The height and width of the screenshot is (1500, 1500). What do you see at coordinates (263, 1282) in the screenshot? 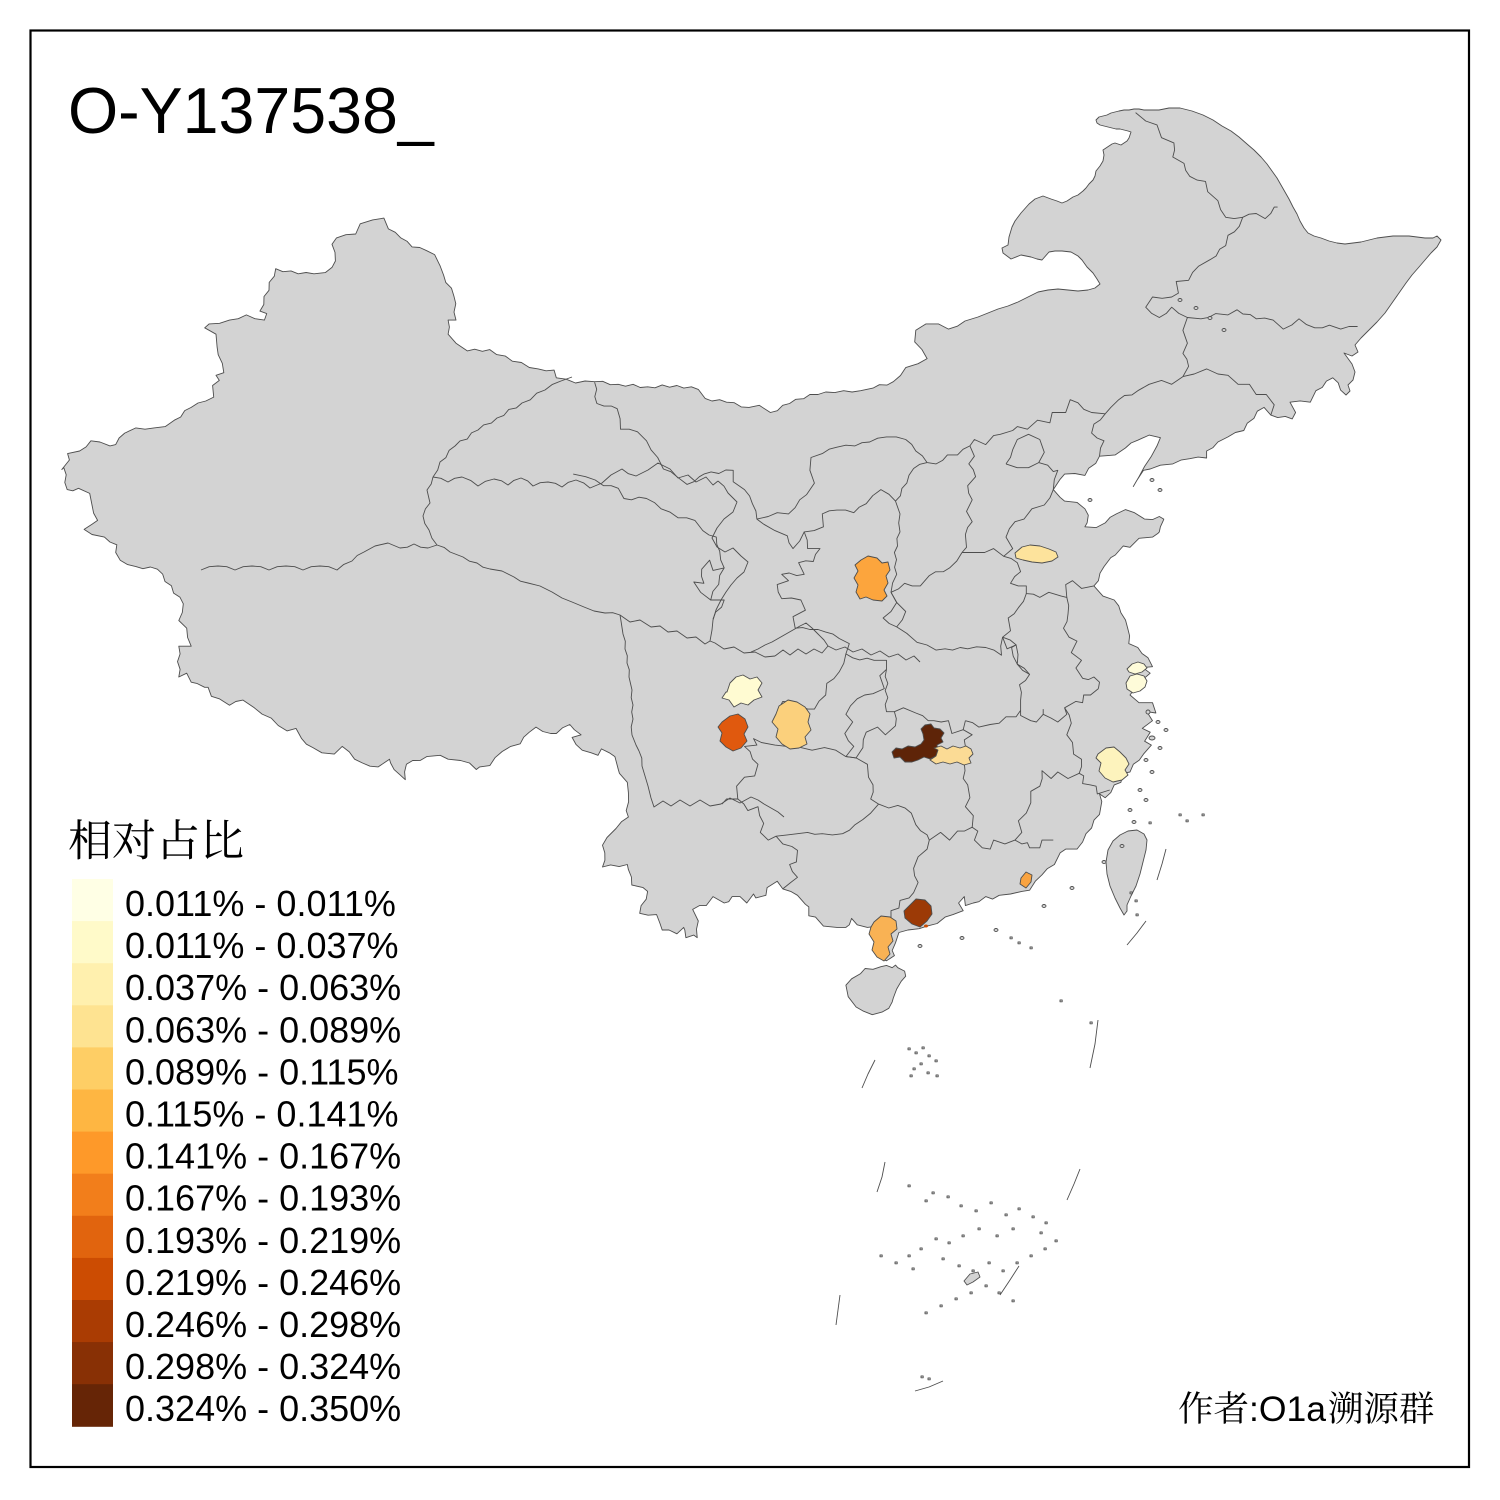
I see `svg-text: 0.219% - 0.246%` at bounding box center [263, 1282].